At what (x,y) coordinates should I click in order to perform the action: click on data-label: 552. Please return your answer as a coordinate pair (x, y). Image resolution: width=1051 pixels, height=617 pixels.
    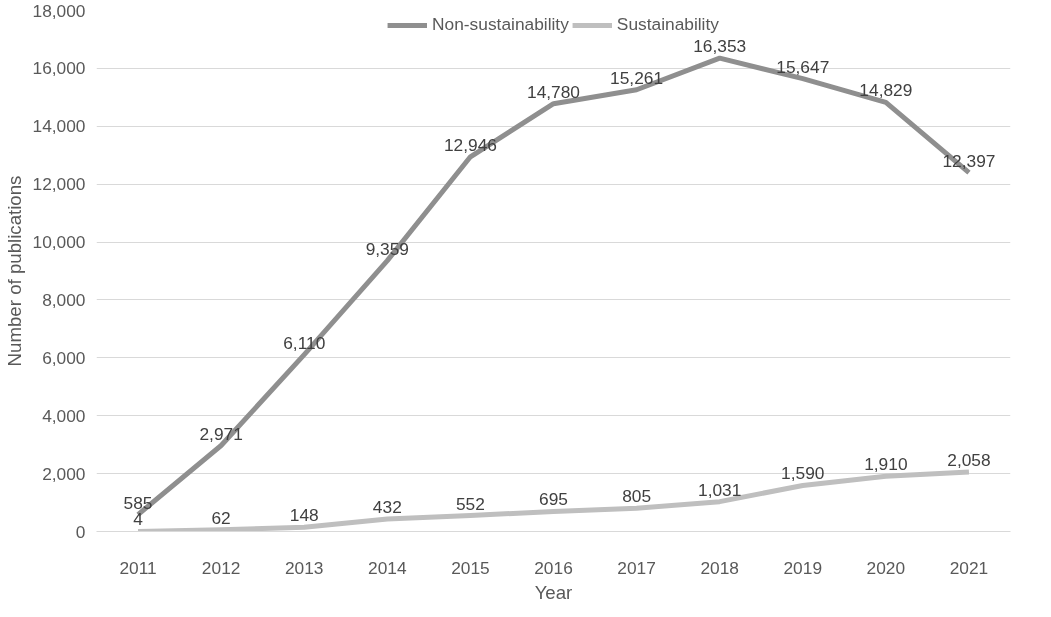
    Looking at the image, I should click on (470, 503).